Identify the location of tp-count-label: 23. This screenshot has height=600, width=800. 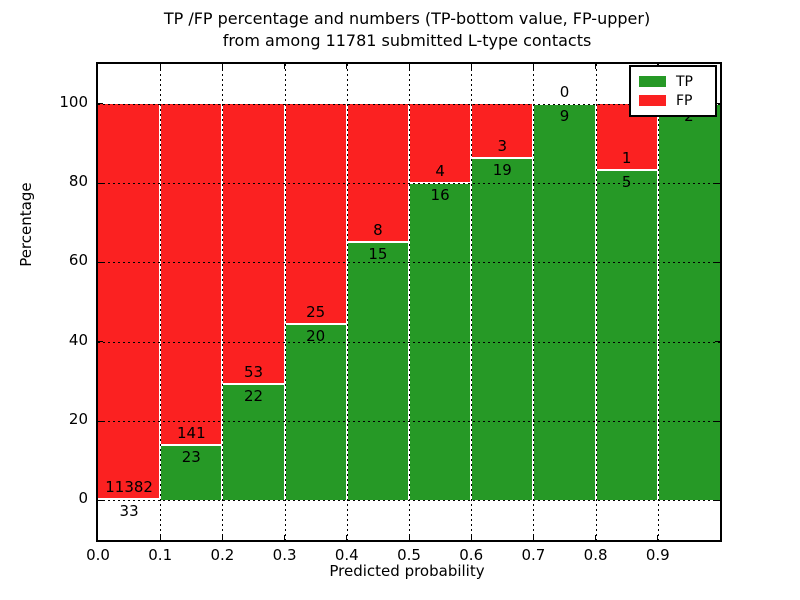
(191, 456).